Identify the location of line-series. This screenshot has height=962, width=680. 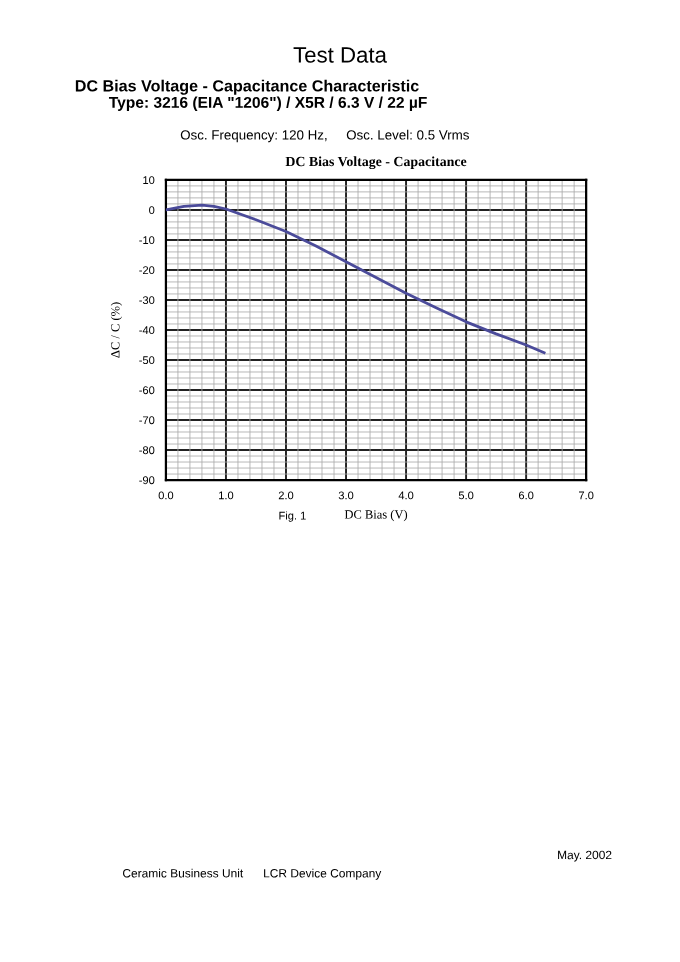
(355, 279).